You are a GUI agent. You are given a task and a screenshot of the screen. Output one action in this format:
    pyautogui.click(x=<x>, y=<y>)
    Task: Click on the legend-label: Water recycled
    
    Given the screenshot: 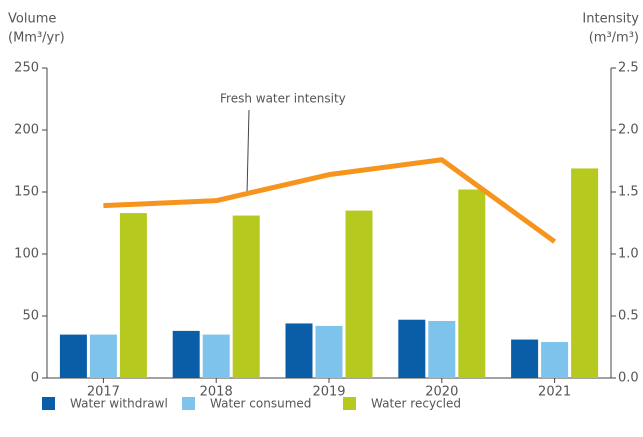 What is the action you would take?
    pyautogui.click(x=416, y=404)
    